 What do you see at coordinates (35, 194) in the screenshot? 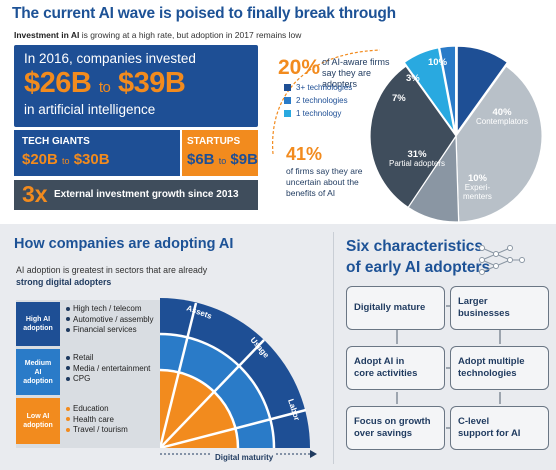
I see `growth-multiplier: 3x` at bounding box center [35, 194].